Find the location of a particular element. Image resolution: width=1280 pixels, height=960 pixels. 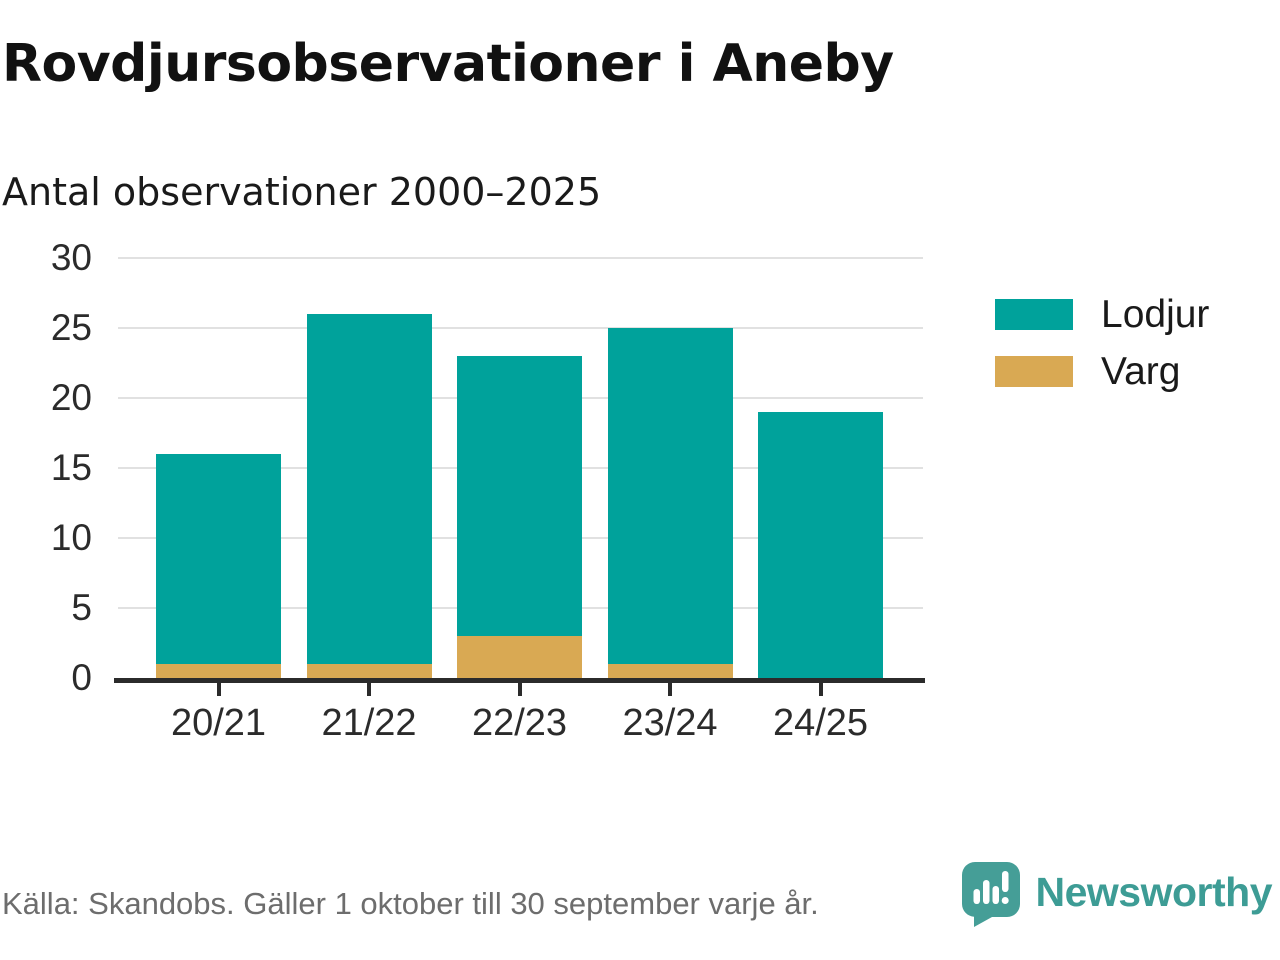

legend: Lodjur Varg is located at coordinates (1102, 353).